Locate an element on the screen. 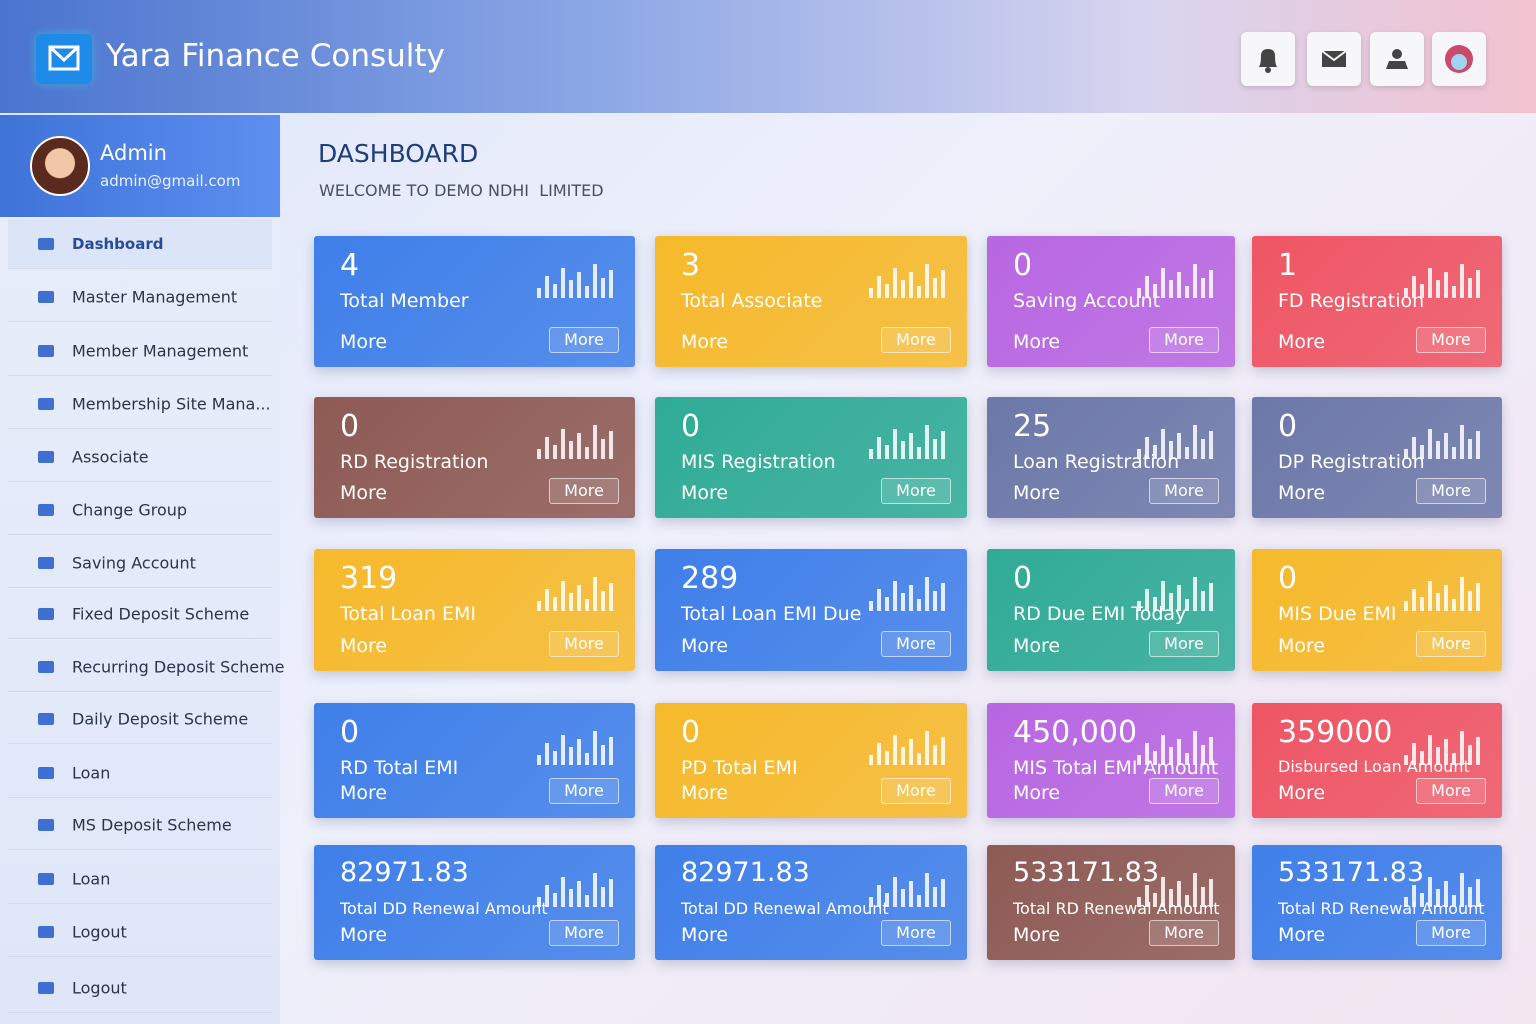 This screenshot has height=1024, width=1536. top-bar: Yara Finance Consulty is located at coordinates (768, 56).